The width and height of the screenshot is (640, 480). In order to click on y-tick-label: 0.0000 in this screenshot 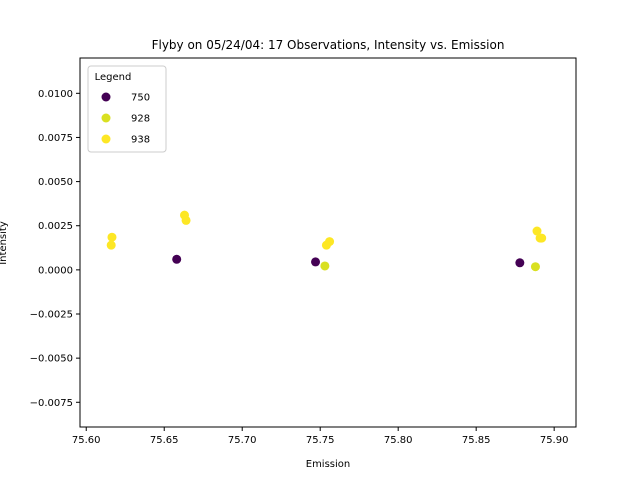, I will do `click(55, 270)`.